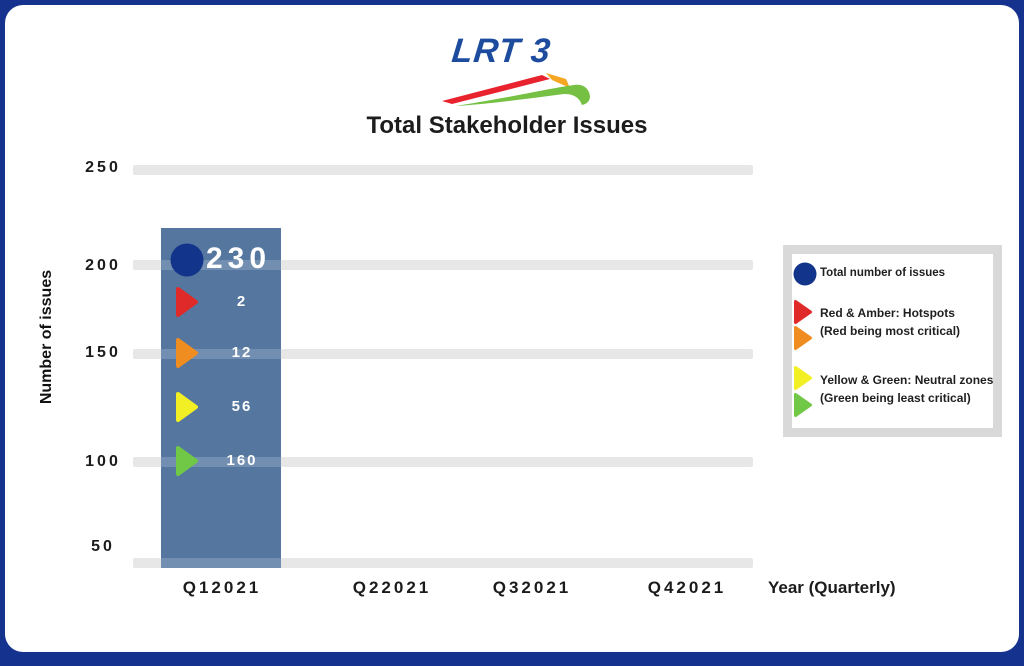 The image size is (1024, 666). What do you see at coordinates (392, 587) in the screenshot?
I see `x-tick-q22021: Q22021` at bounding box center [392, 587].